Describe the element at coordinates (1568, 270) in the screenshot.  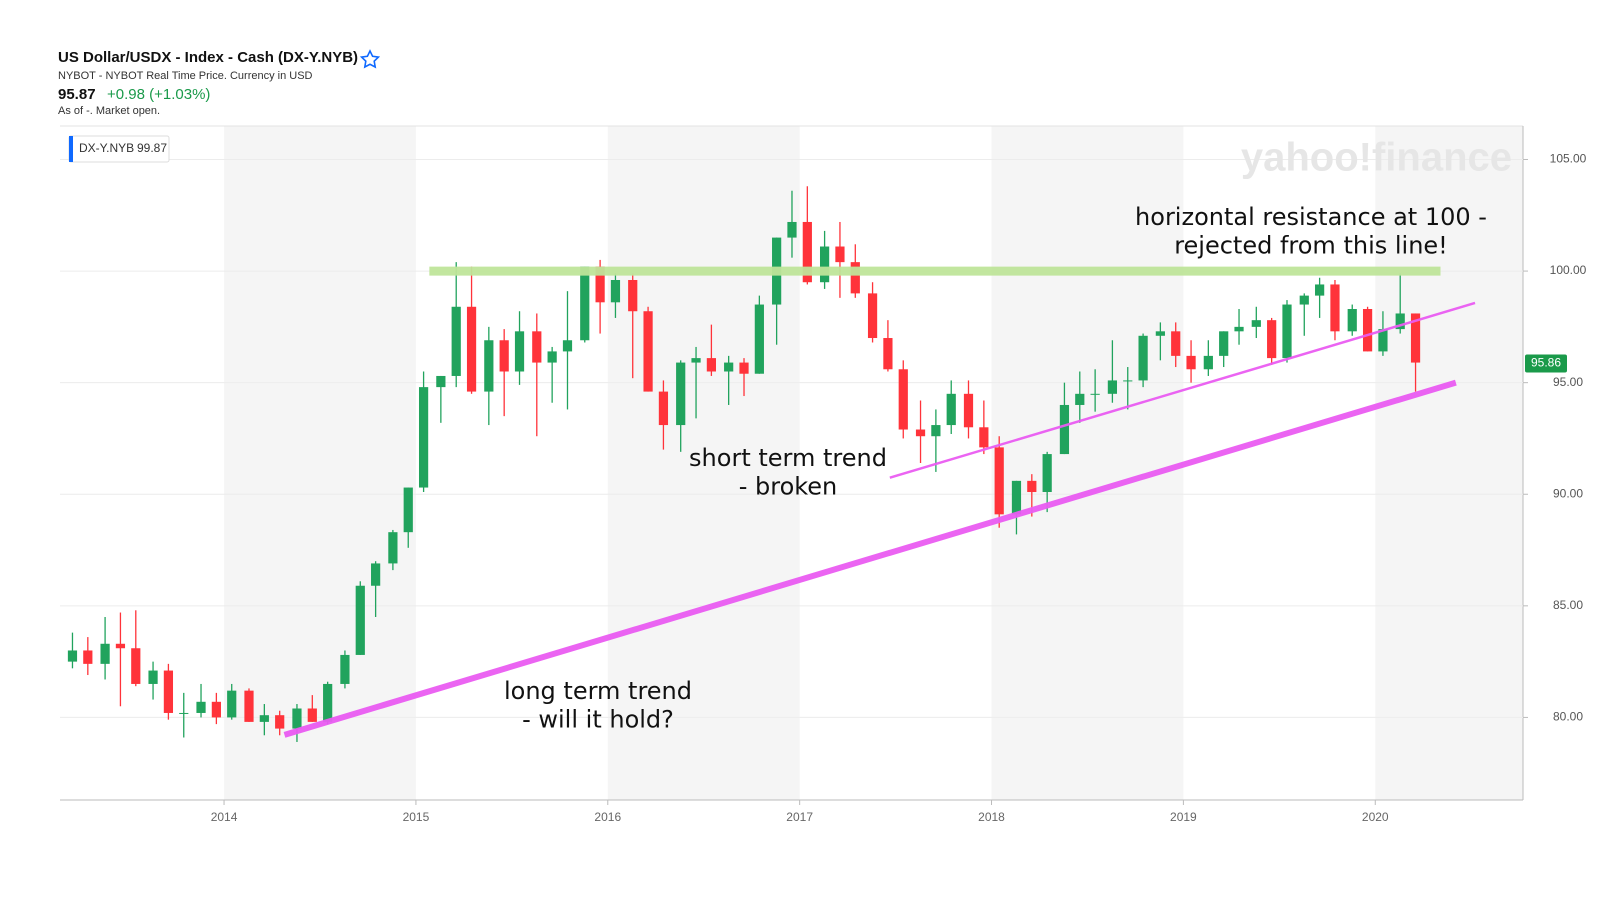
I see `y-tick-label: 100.00` at that location.